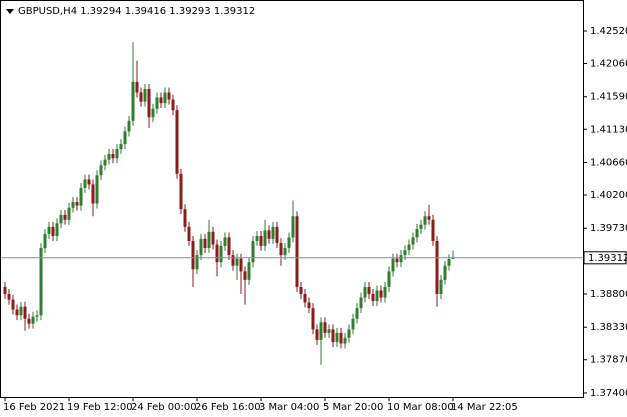 The width and height of the screenshot is (627, 417). I want to click on y-tick-label: 1.40200, so click(608, 195).